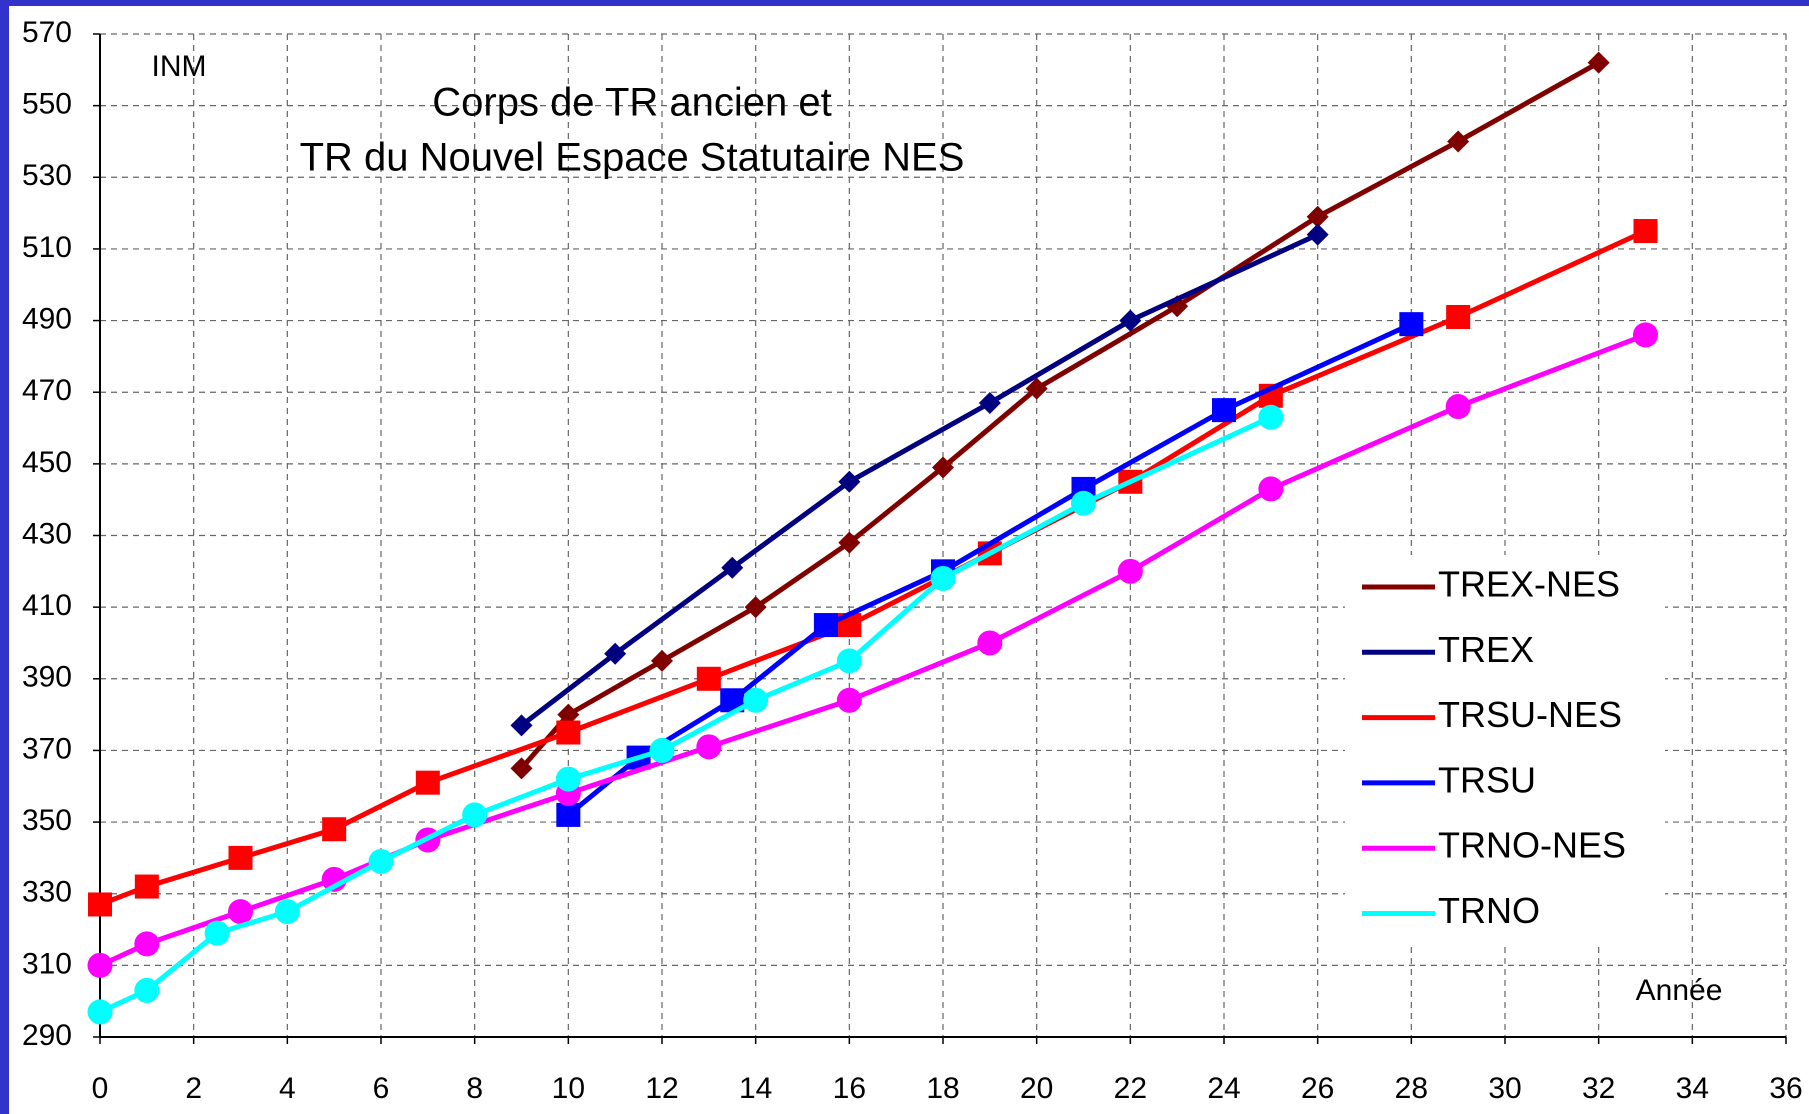 This screenshot has height=1114, width=1809. I want to click on x-tick-label: 8, so click(474, 1088).